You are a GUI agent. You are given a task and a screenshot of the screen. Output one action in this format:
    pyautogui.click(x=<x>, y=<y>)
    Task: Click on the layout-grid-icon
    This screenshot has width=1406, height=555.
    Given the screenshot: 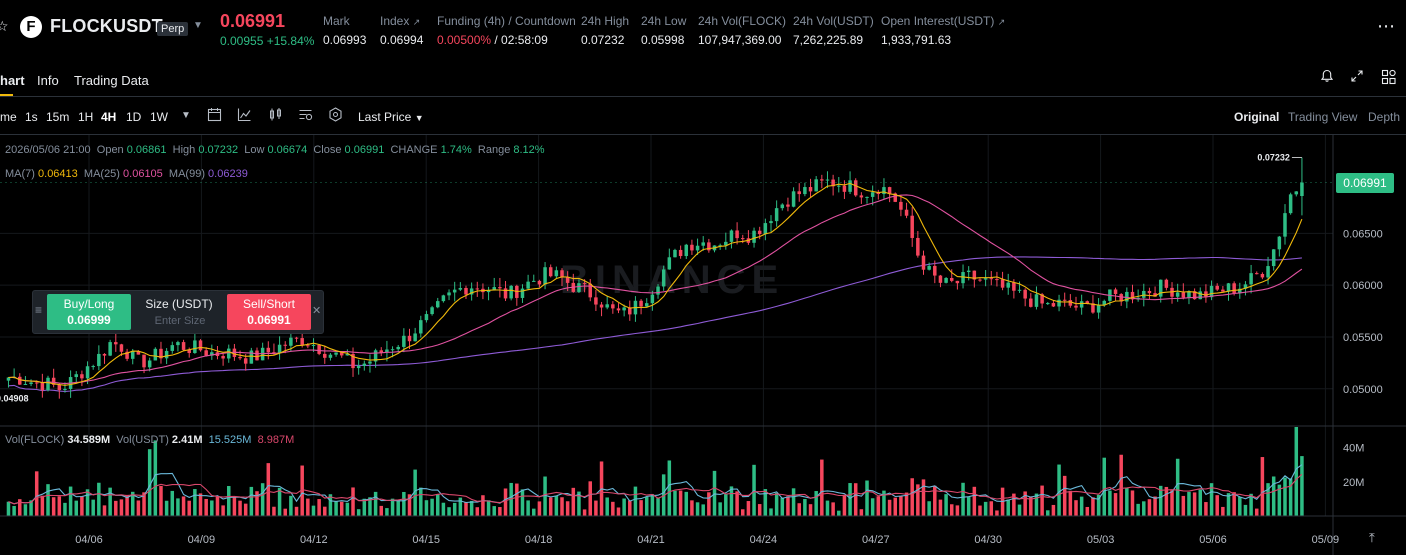 What is the action you would take?
    pyautogui.click(x=1389, y=78)
    